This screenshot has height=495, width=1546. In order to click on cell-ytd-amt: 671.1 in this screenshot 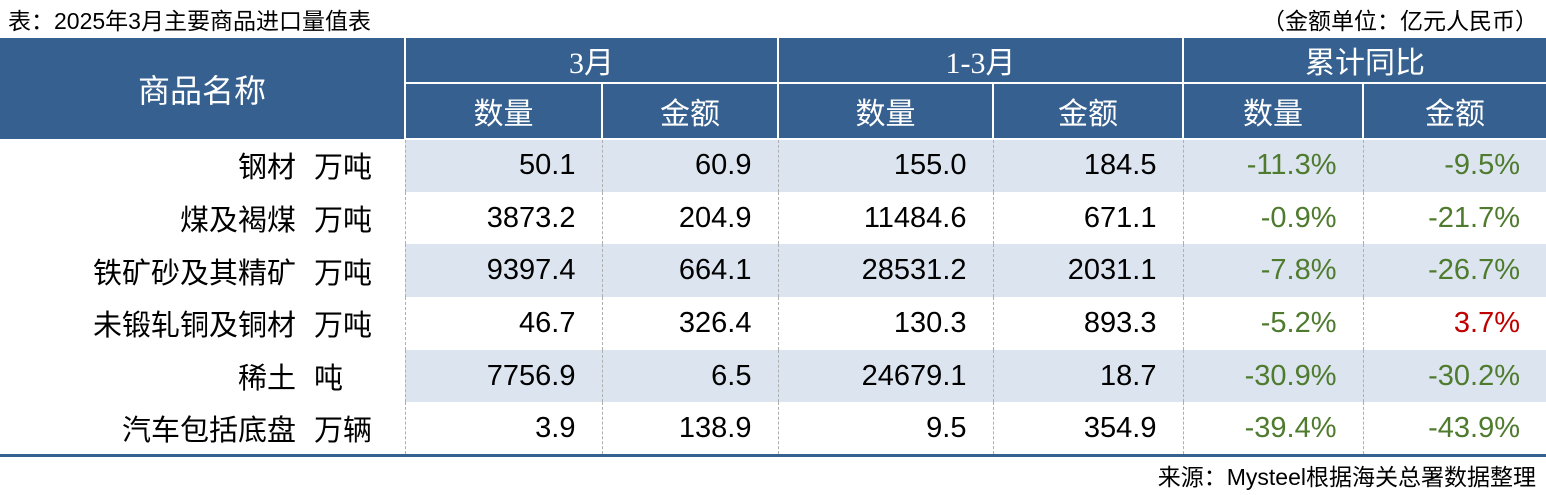, I will do `click(1088, 218)`.